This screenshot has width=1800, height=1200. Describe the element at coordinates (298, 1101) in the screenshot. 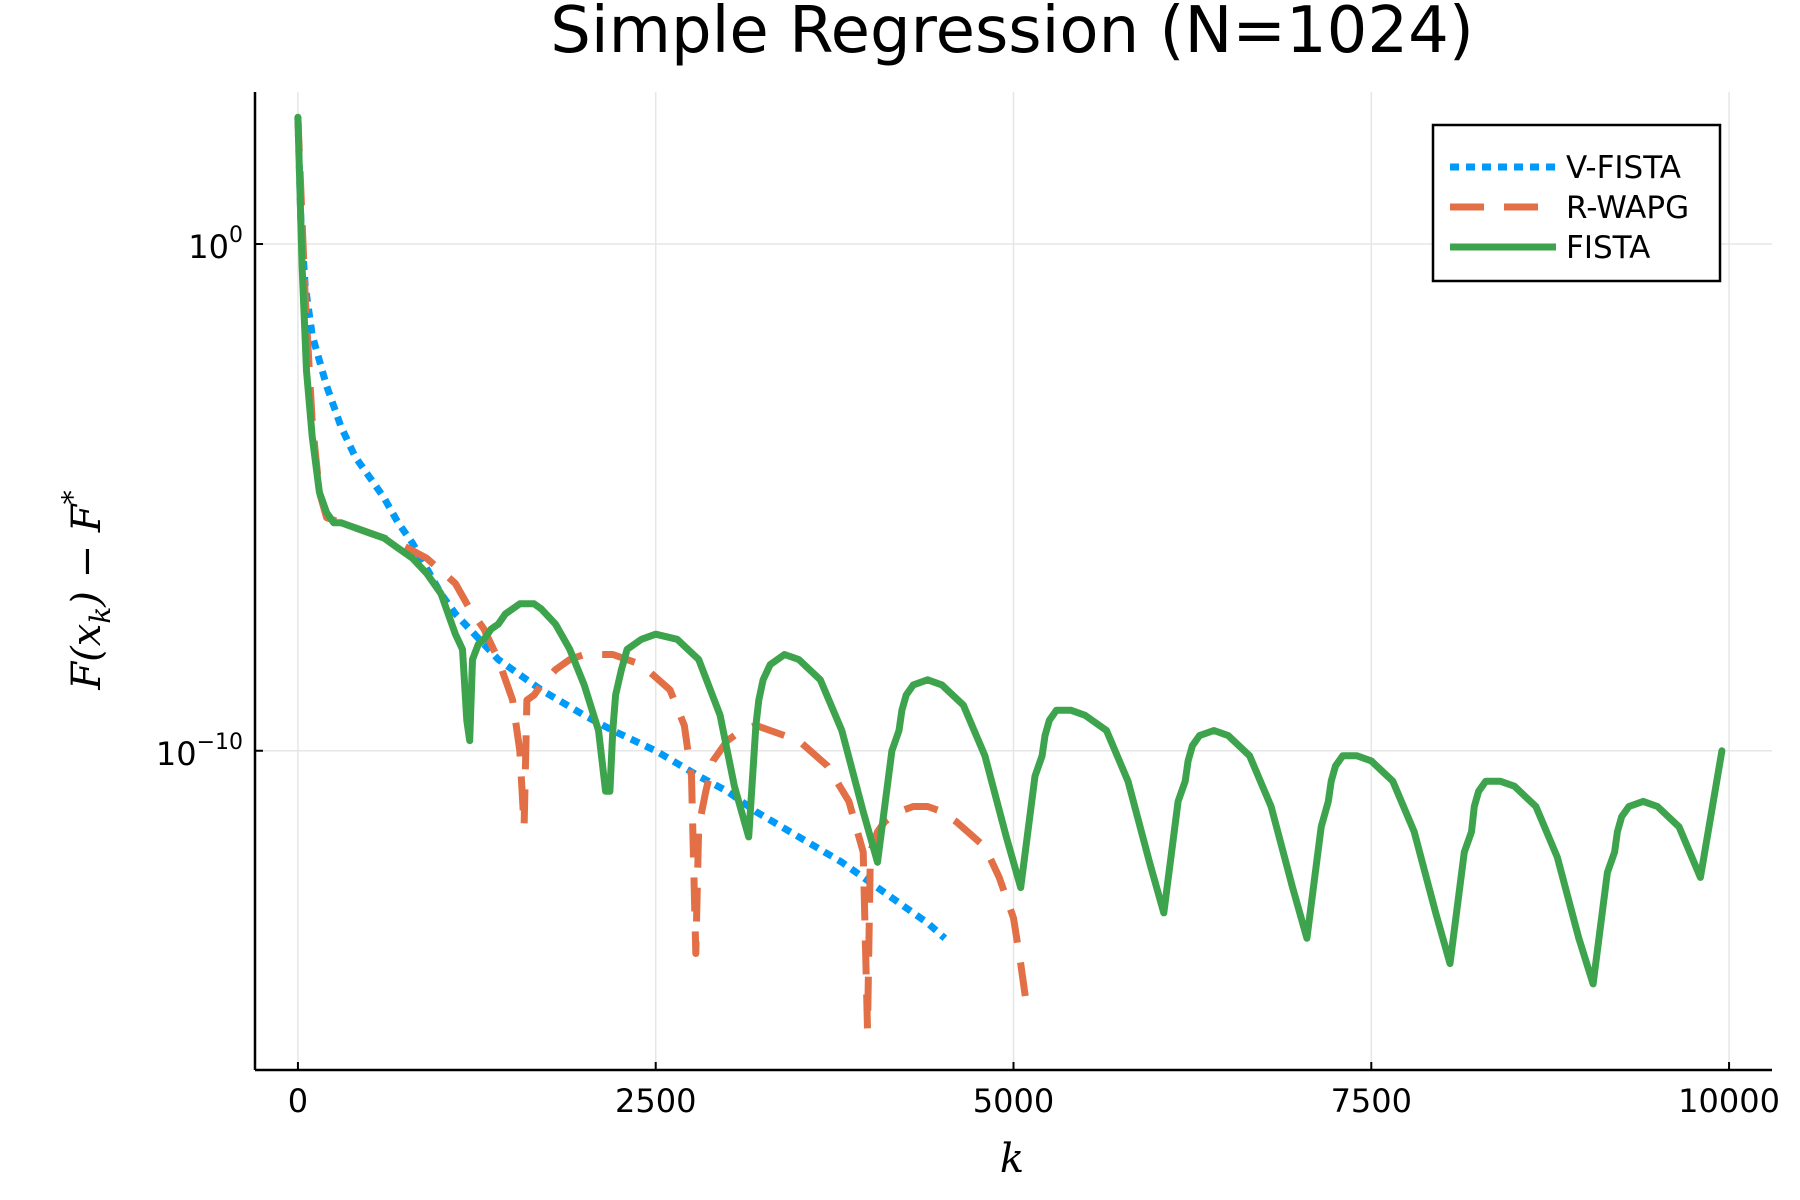

I see `x-tick-label: 0` at that location.